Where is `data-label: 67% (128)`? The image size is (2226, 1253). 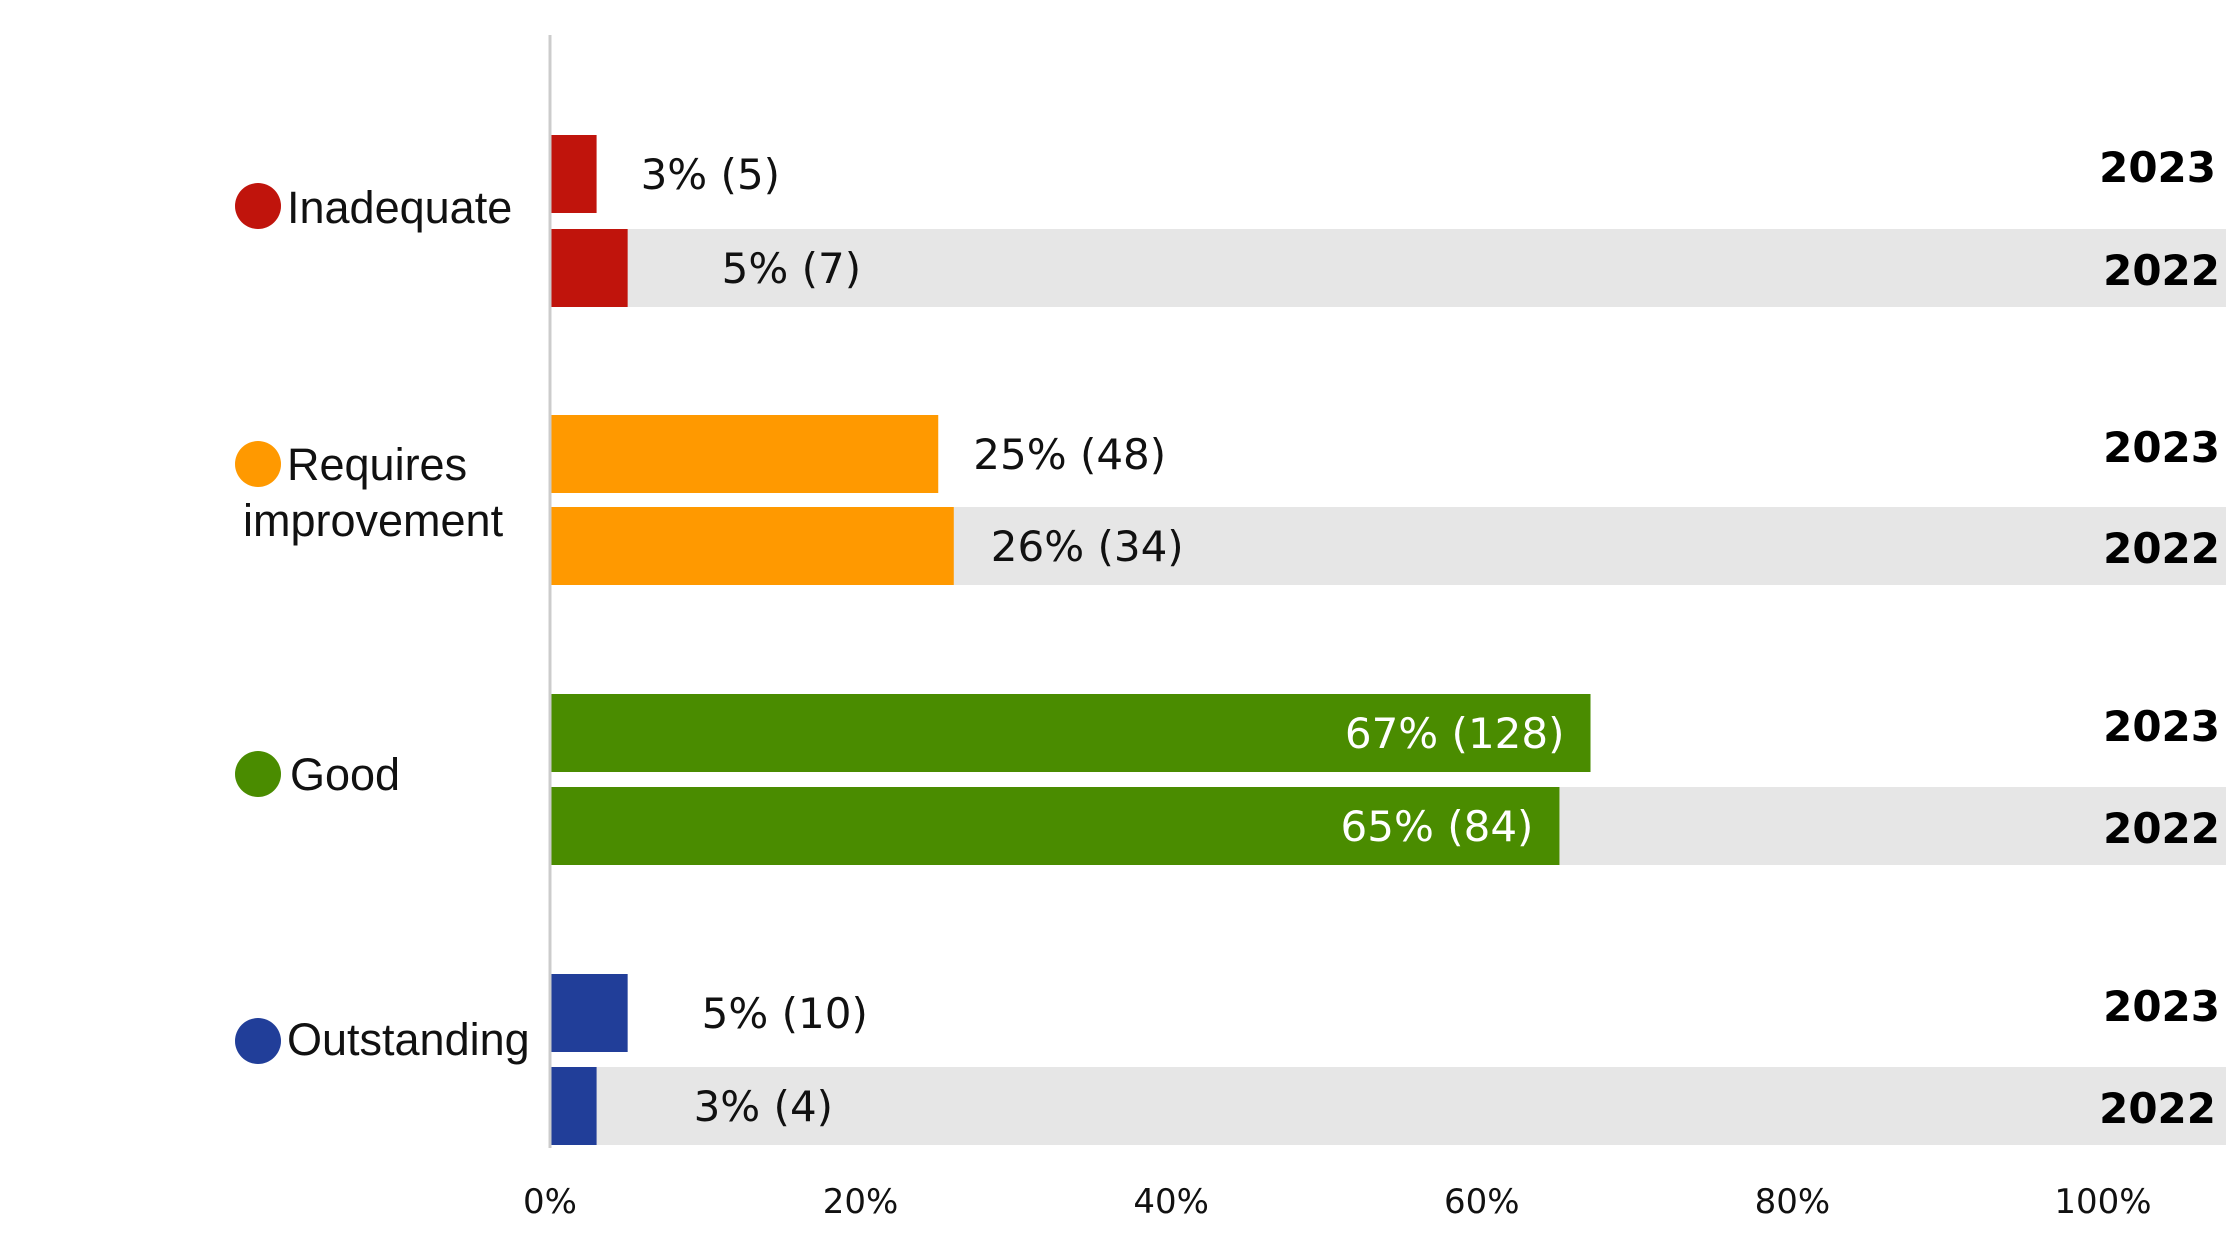
data-label: 67% (128) is located at coordinates (1455, 733).